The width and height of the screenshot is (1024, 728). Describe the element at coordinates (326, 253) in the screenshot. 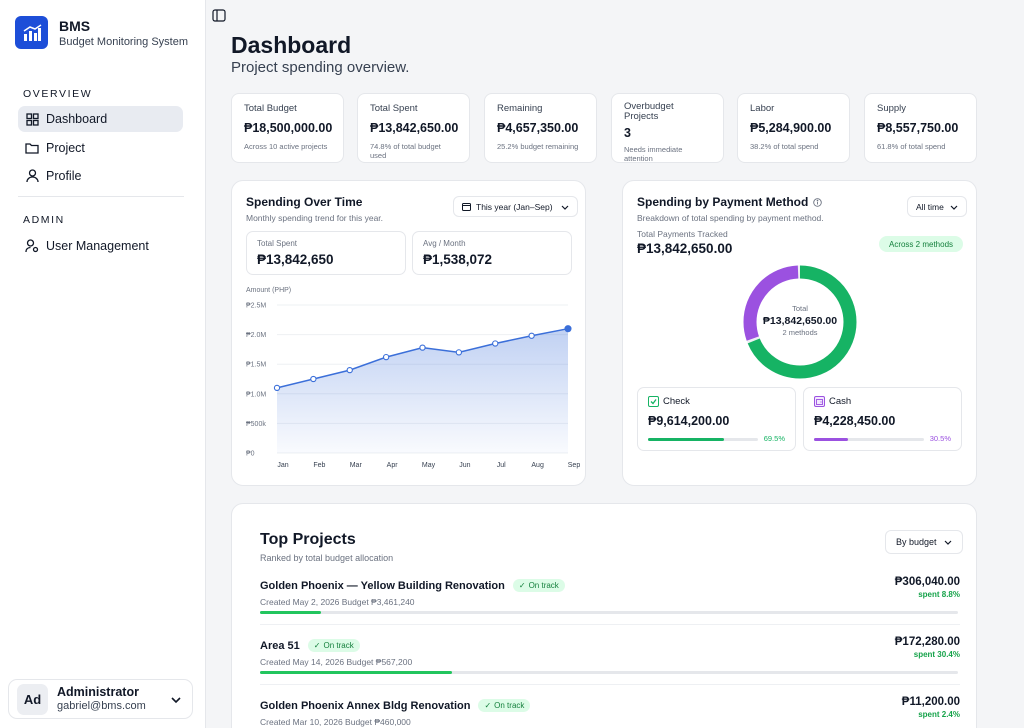

I see `total-spent-summary: Total Spent ₱13,842,650` at that location.